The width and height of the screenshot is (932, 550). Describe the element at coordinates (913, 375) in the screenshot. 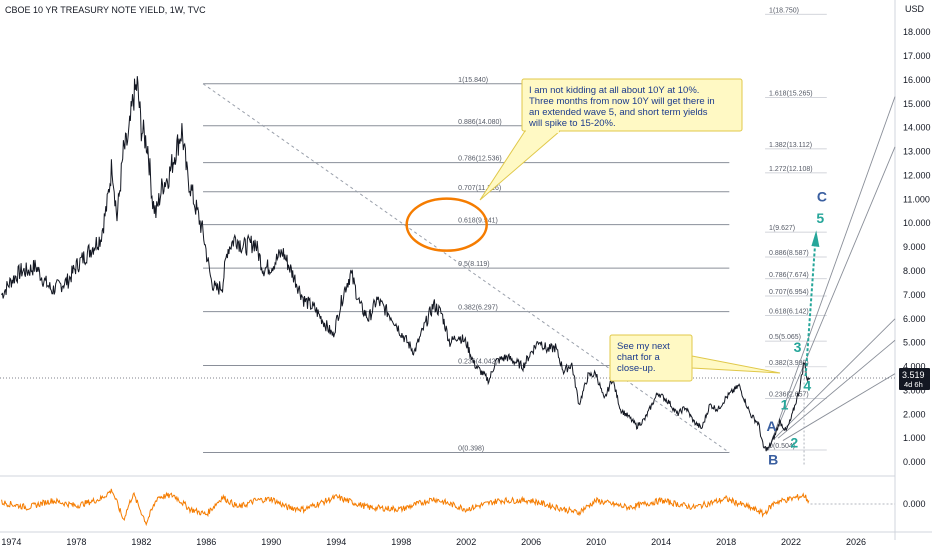

I see `price-badge-value: 3.519` at that location.